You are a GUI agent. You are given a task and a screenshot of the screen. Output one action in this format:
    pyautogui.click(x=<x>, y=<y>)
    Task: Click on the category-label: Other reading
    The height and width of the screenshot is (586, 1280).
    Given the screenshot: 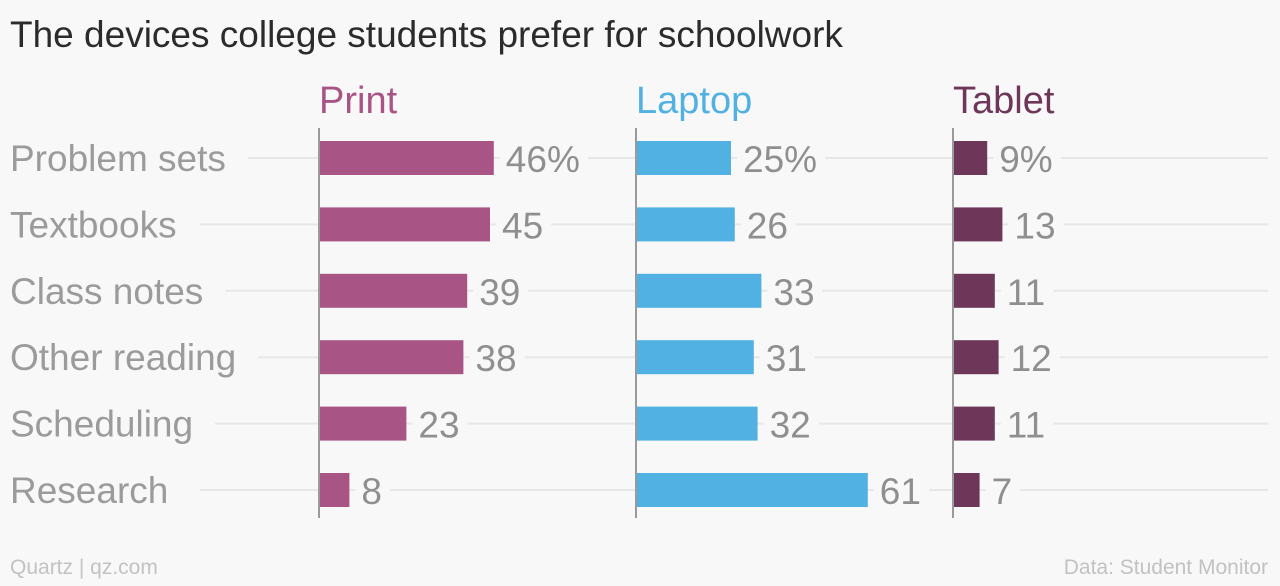 What is the action you would take?
    pyautogui.click(x=123, y=357)
    